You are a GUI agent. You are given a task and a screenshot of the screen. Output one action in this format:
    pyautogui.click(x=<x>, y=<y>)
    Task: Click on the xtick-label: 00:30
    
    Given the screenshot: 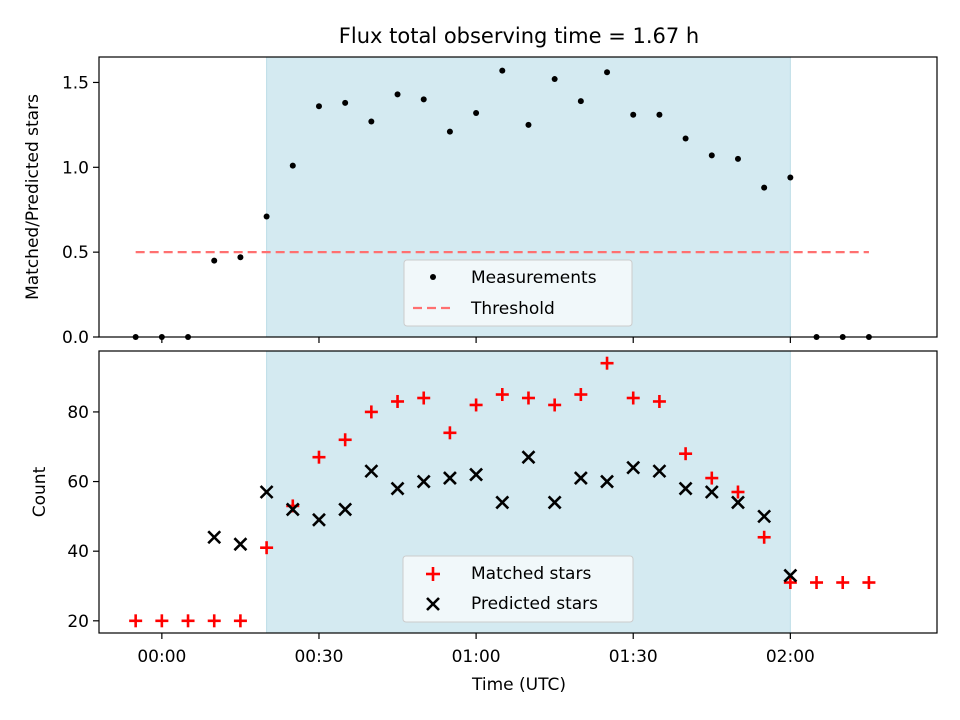 What is the action you would take?
    pyautogui.click(x=318, y=657)
    